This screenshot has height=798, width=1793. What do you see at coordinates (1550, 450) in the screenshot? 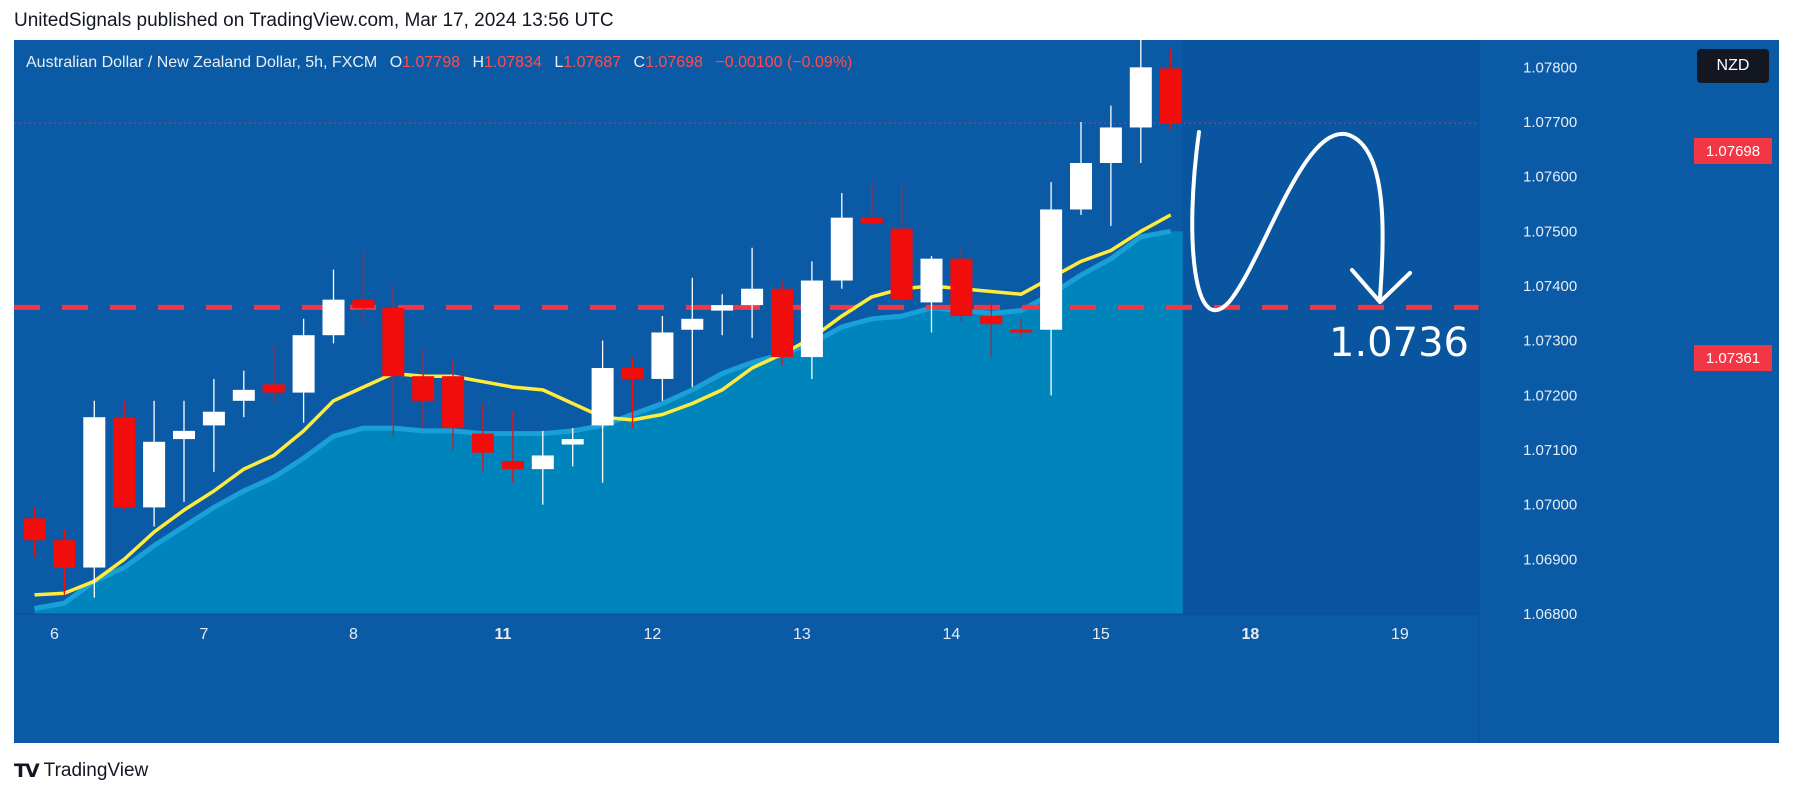
I see `price-tick-label: 1.07100` at bounding box center [1550, 450].